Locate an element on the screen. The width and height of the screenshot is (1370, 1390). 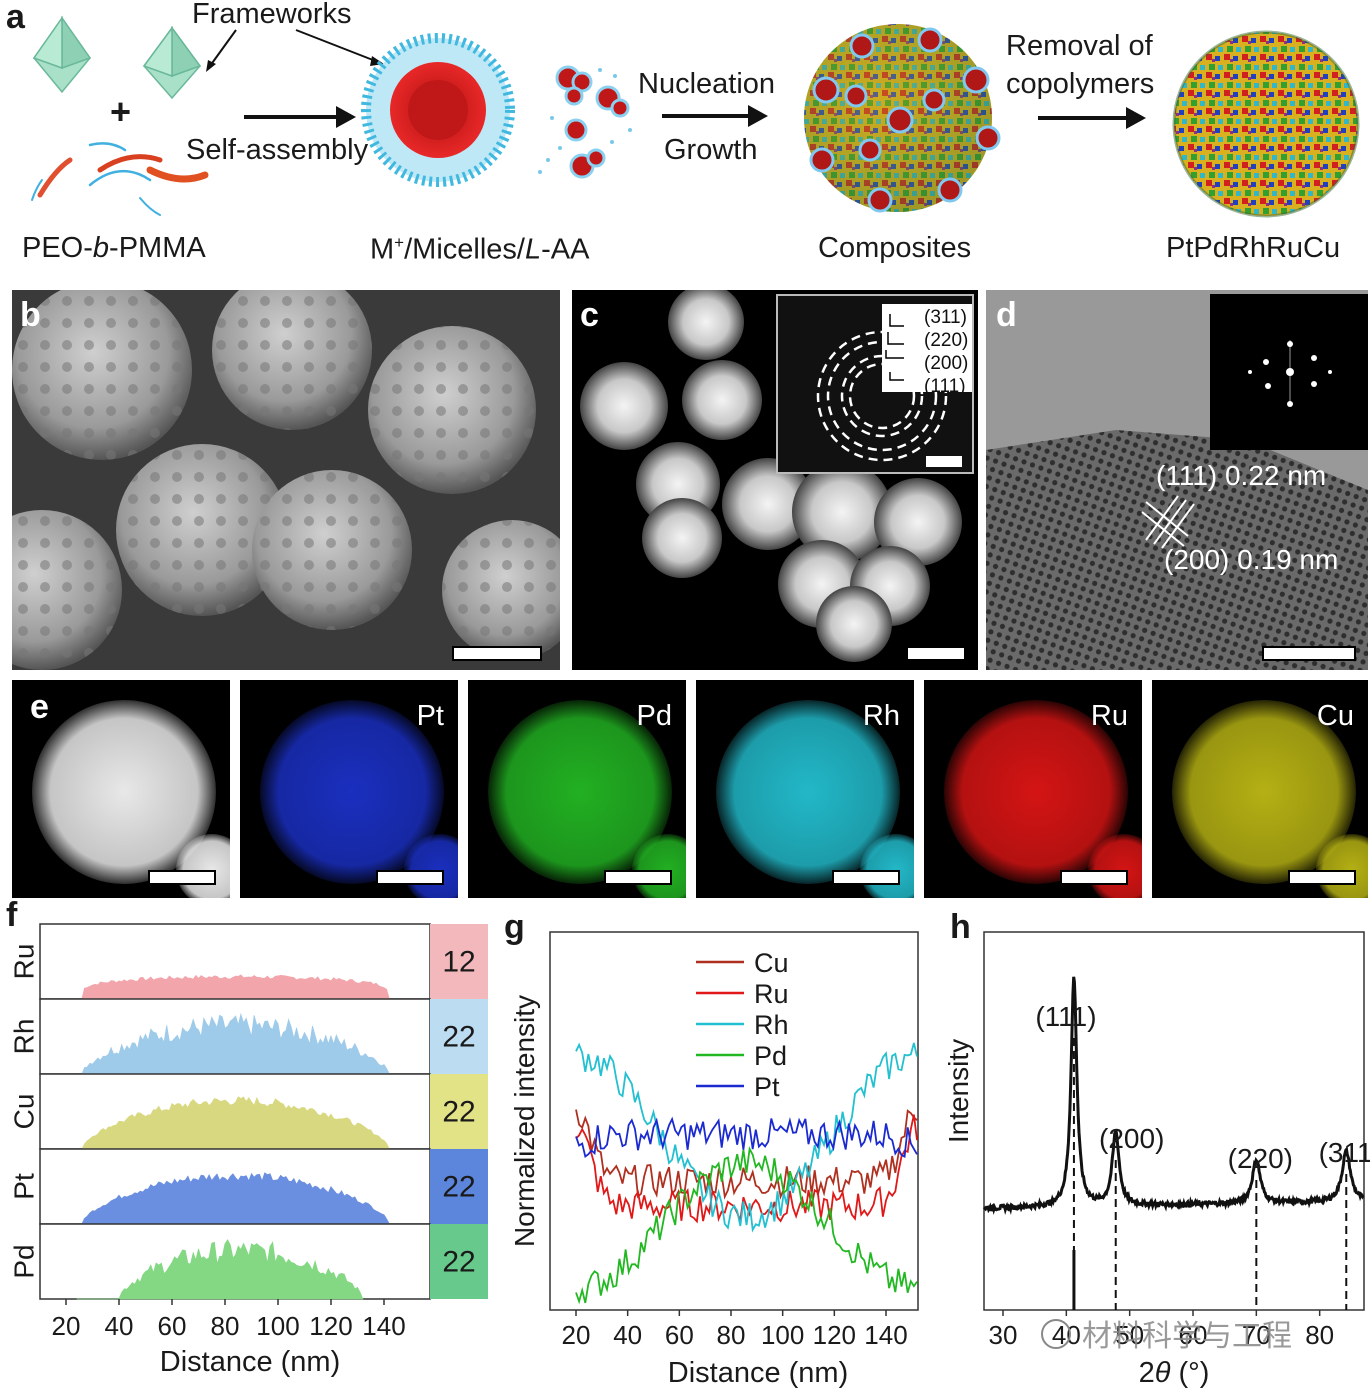
product-label: PtPdRhRuCu is located at coordinates (1253, 248).